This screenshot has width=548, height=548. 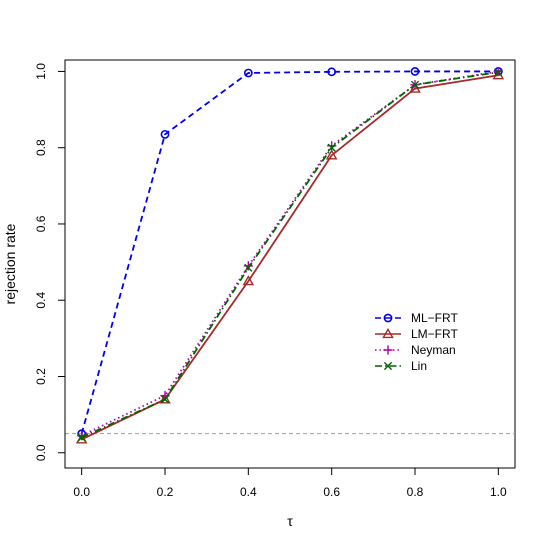 What do you see at coordinates (41, 71) in the screenshot?
I see `y-tick-label: 1.0` at bounding box center [41, 71].